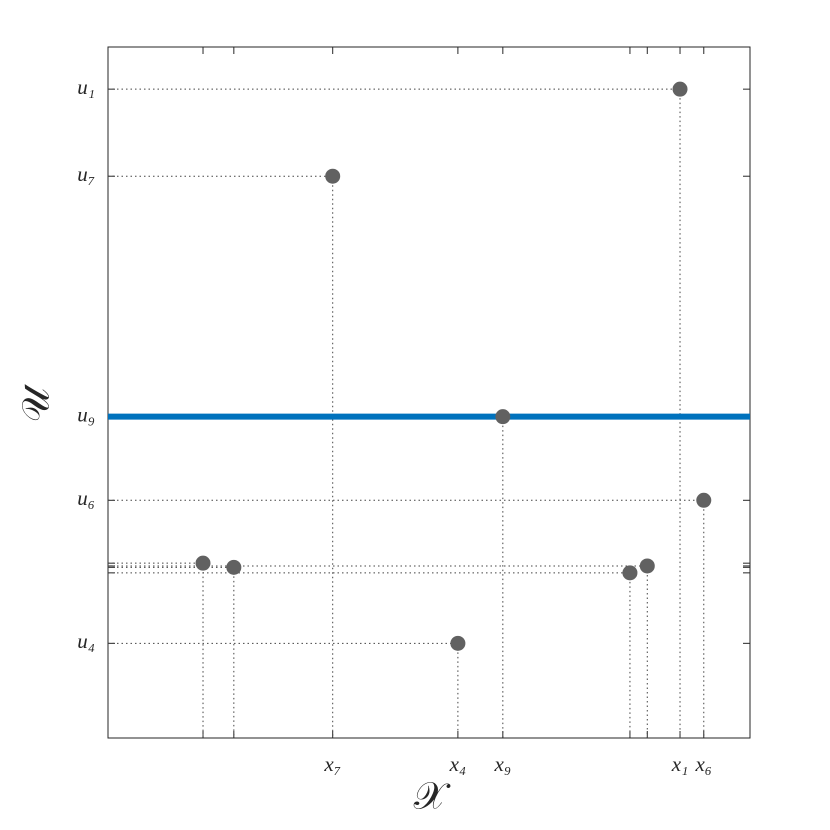  What do you see at coordinates (503, 764) in the screenshot?
I see `x-tick-label: x₉` at bounding box center [503, 764].